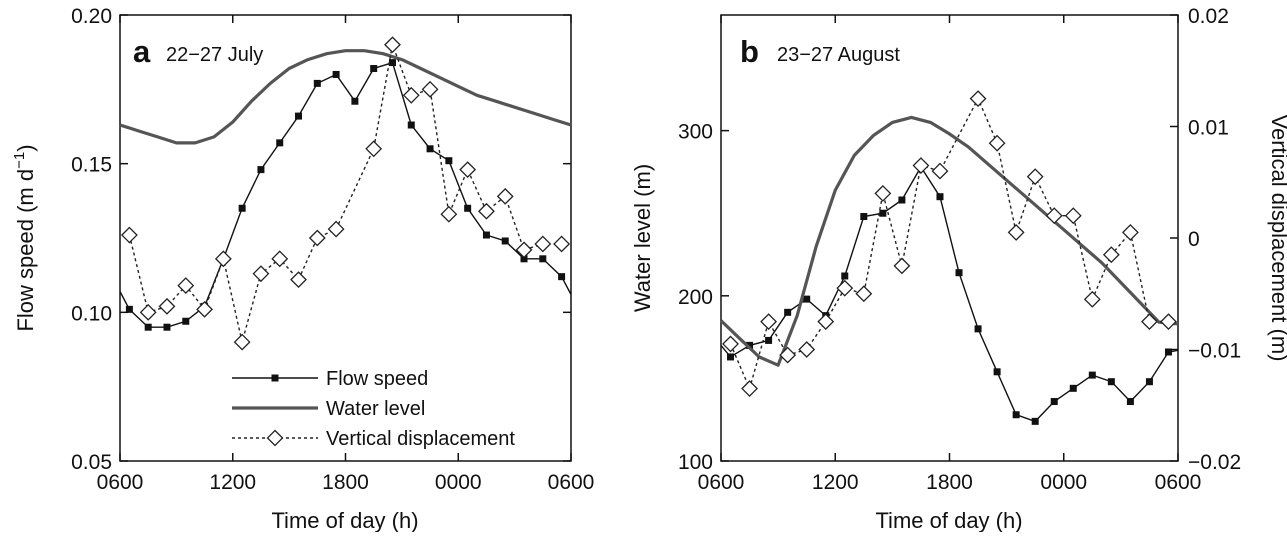 This screenshot has width=1287, height=537. Describe the element at coordinates (949, 482) in the screenshot. I see `x-tick-label: 1800` at that location.